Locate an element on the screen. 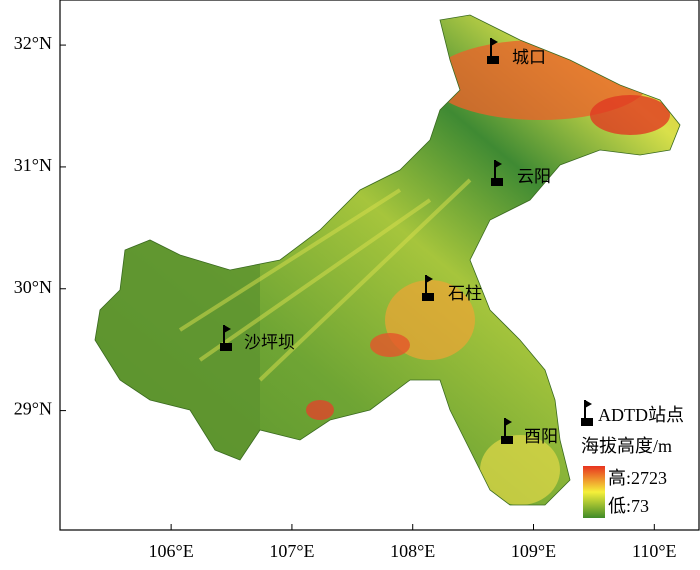 Image resolution: width=700 pixels, height=570 pixels. y-tick-label: 30°N is located at coordinates (33, 287).